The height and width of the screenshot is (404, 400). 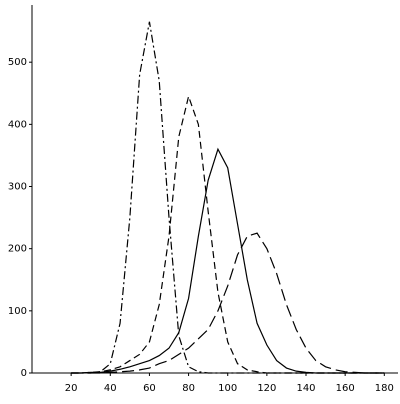 What do you see at coordinates (71, 388) in the screenshot?
I see `x-tick-label: 20` at bounding box center [71, 388].